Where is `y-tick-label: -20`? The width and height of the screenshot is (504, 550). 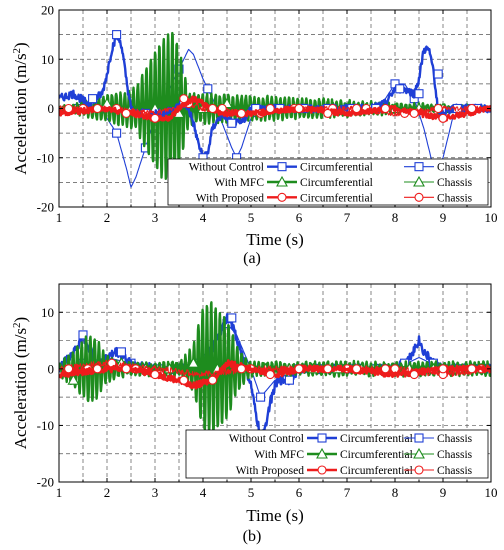
y-tick-label: -20 is located at coordinates (45, 482).